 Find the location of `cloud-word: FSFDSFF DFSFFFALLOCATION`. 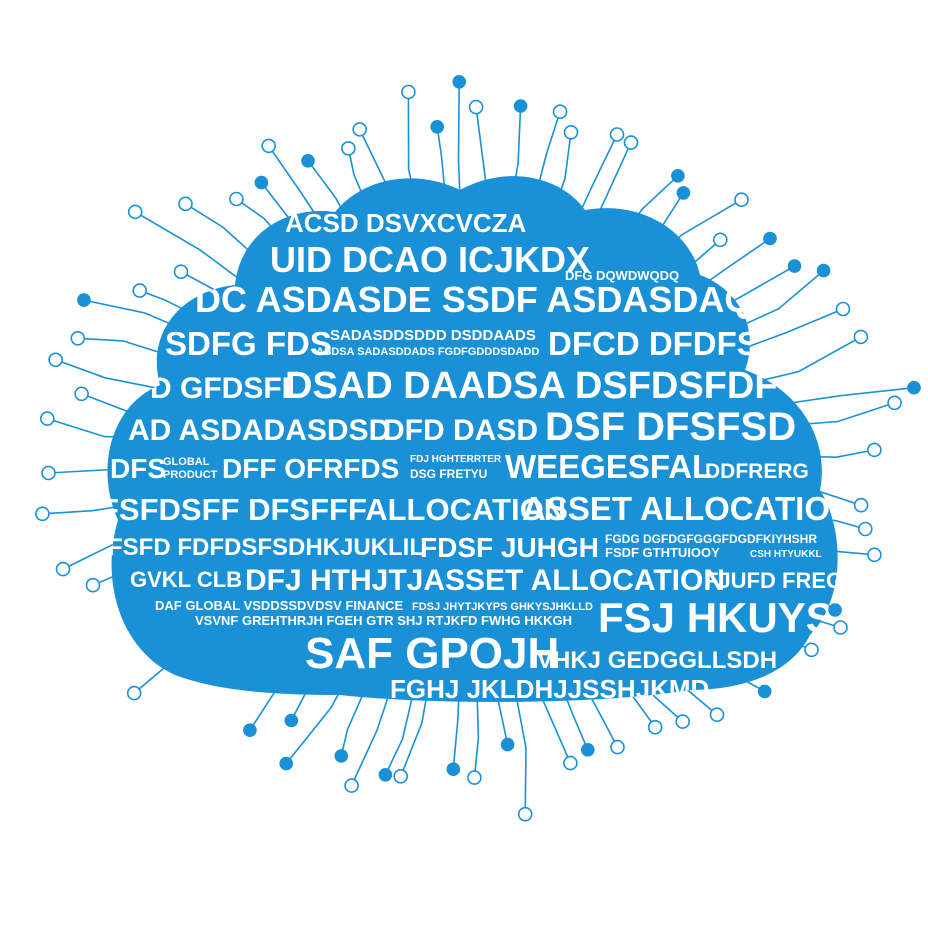

cloud-word: FSFDSFF DFSFFFALLOCATION is located at coordinates (333, 509).